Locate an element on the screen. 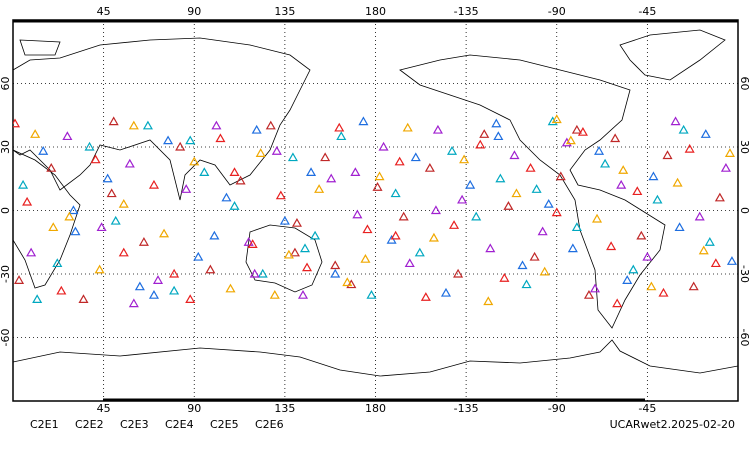 The width and height of the screenshot is (750, 450). product-label: UCARwet2.2025-02-20 is located at coordinates (672, 424).